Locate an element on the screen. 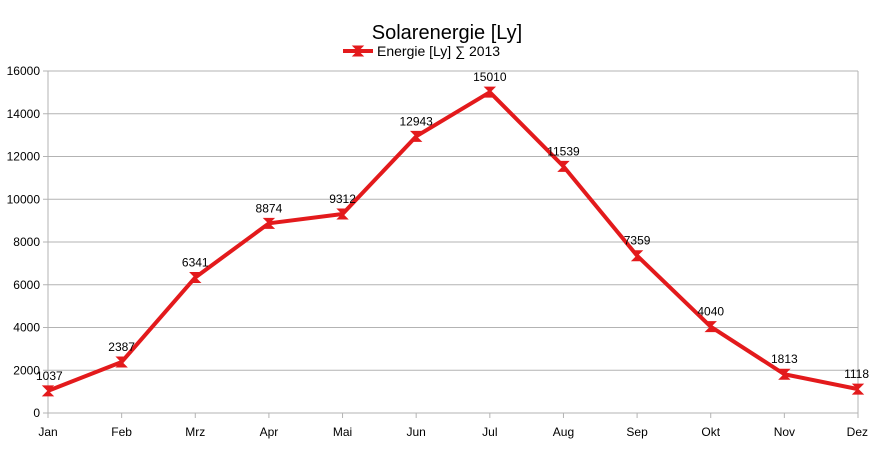 Image resolution: width=869 pixels, height=459 pixels. data-label: 15010 is located at coordinates (490, 77).